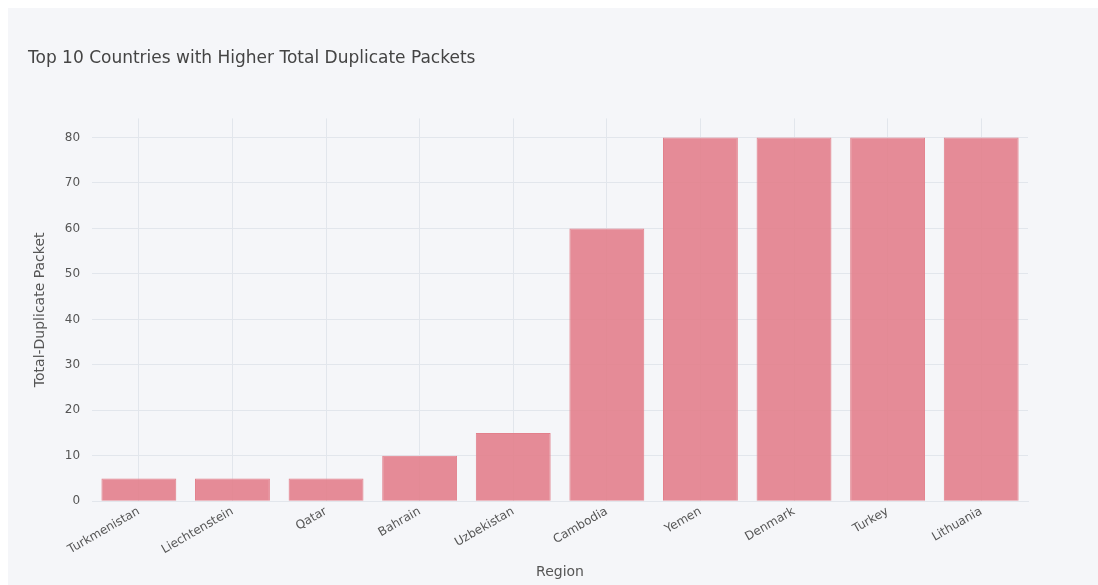 The width and height of the screenshot is (1098, 585). I want to click on y-tick-label: 50, so click(72, 273).